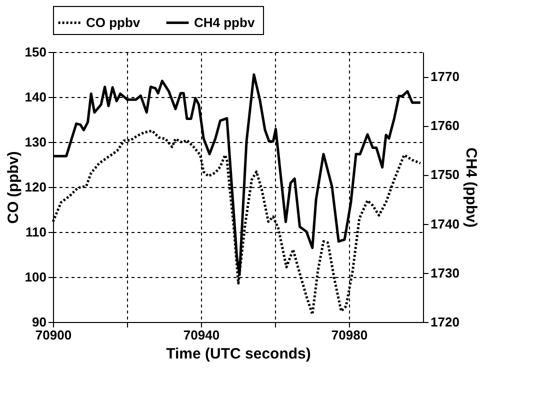  Describe the element at coordinates (445, 322) in the screenshot. I see `y2-tick-label: 1720` at that location.